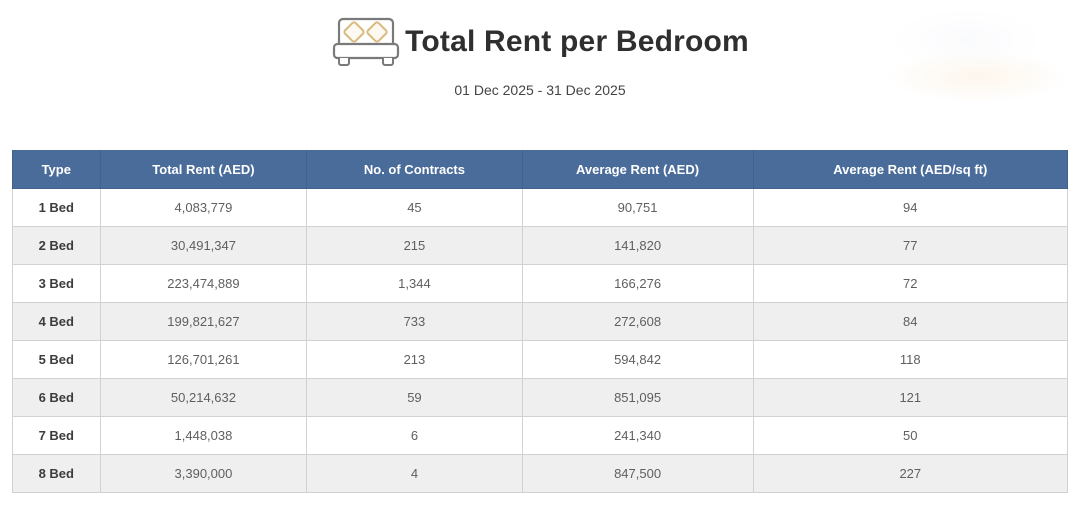 This screenshot has height=522, width=1080. I want to click on cell-contracts: 59, so click(414, 397).